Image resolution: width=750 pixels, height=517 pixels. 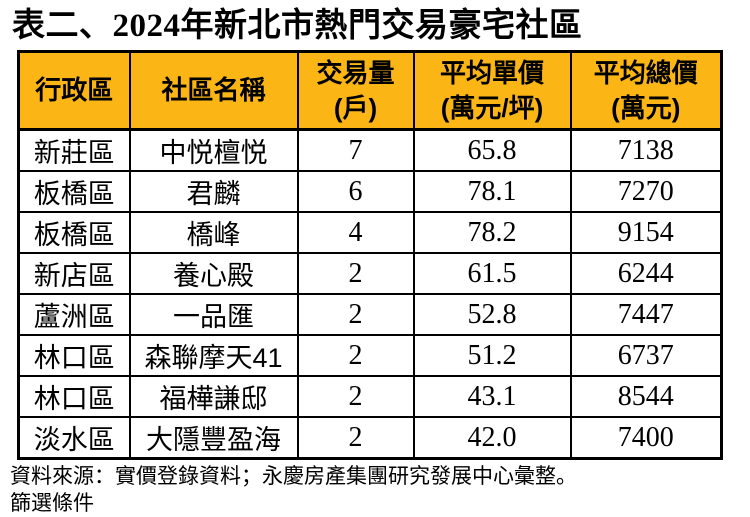 What do you see at coordinates (74, 438) in the screenshot?
I see `cell-district: 淡水區` at bounding box center [74, 438].